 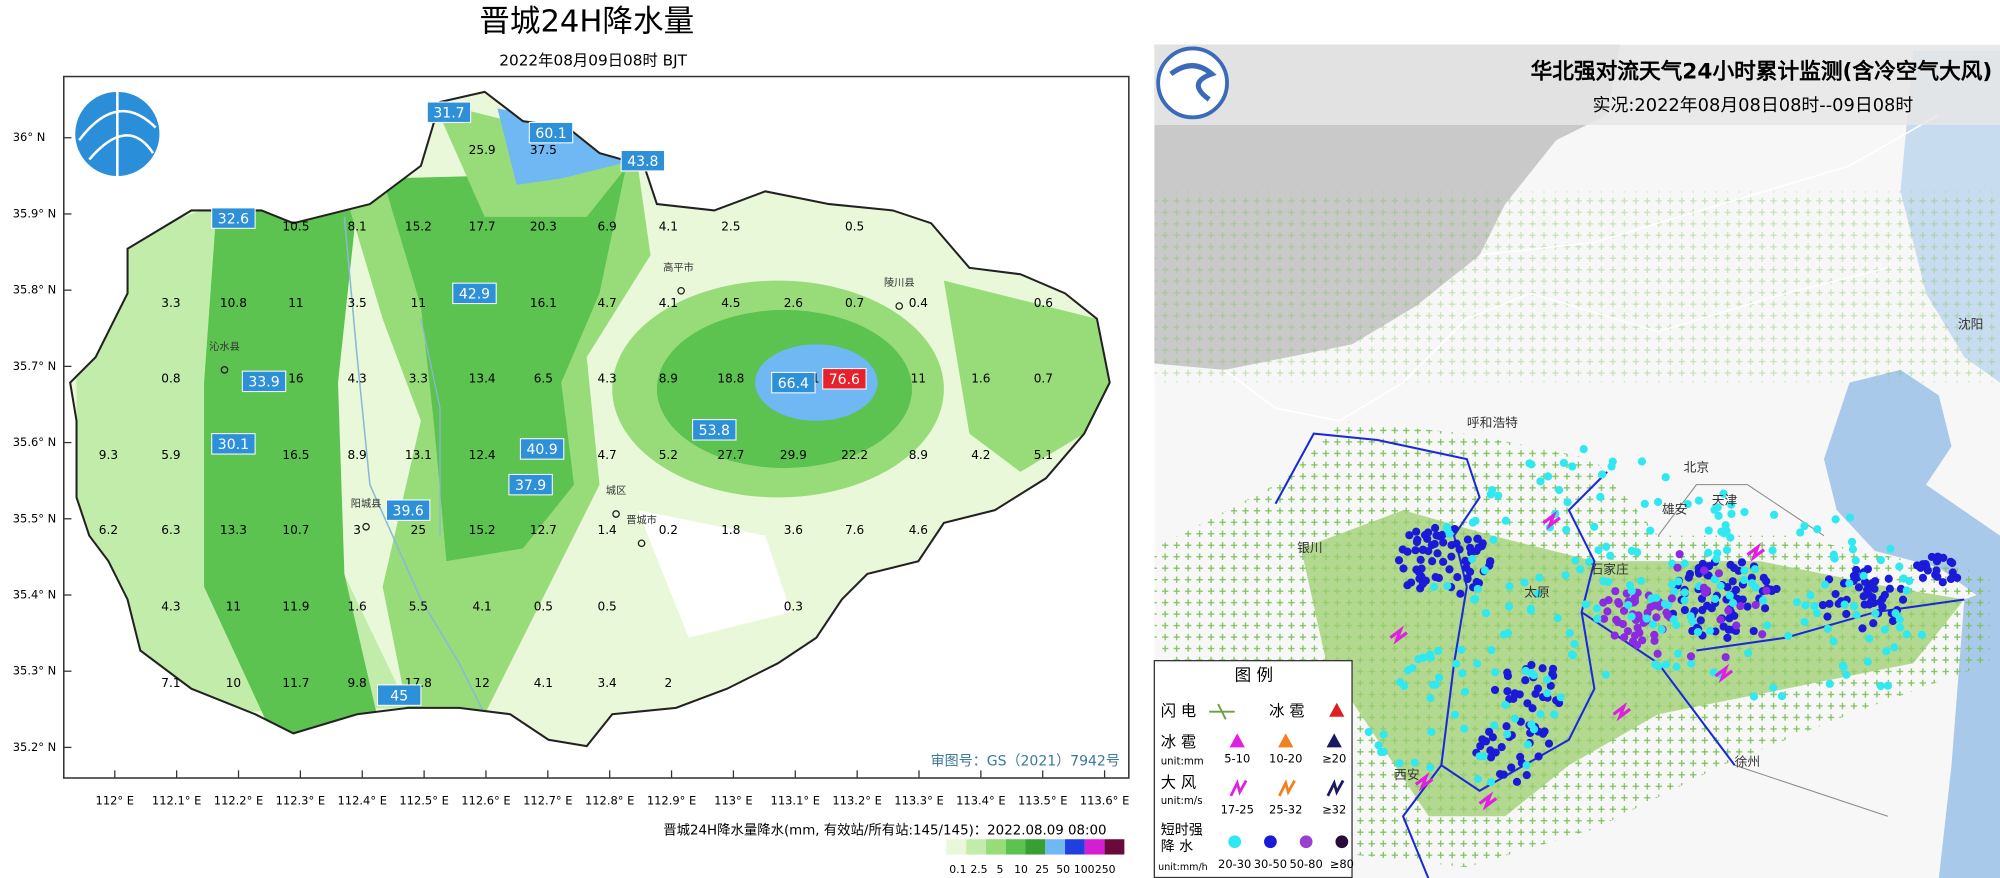 What do you see at coordinates (793, 384) in the screenshot?
I see `highlight-value: 66.4` at bounding box center [793, 384].